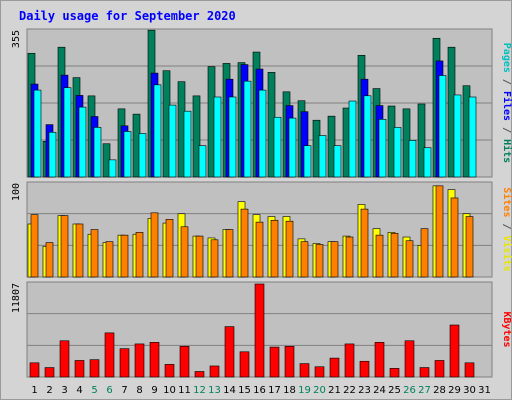  Describe the element at coordinates (364, 390) in the screenshot. I see `x-tick-label-23: 23` at that location.